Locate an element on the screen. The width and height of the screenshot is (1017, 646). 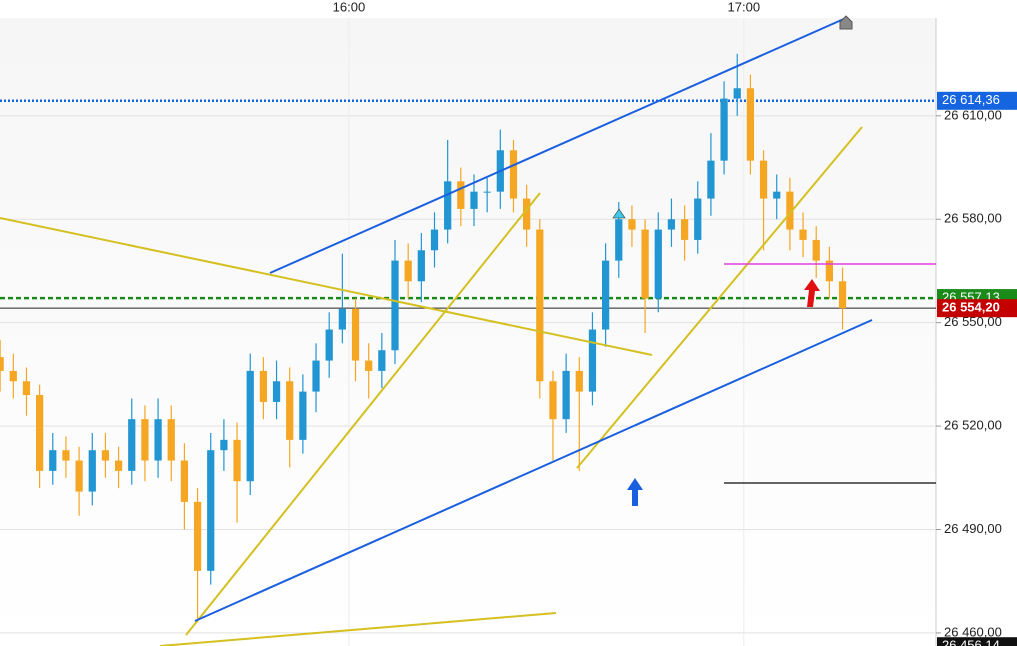
y-tick-label: 26 490,00 is located at coordinates (973, 528).